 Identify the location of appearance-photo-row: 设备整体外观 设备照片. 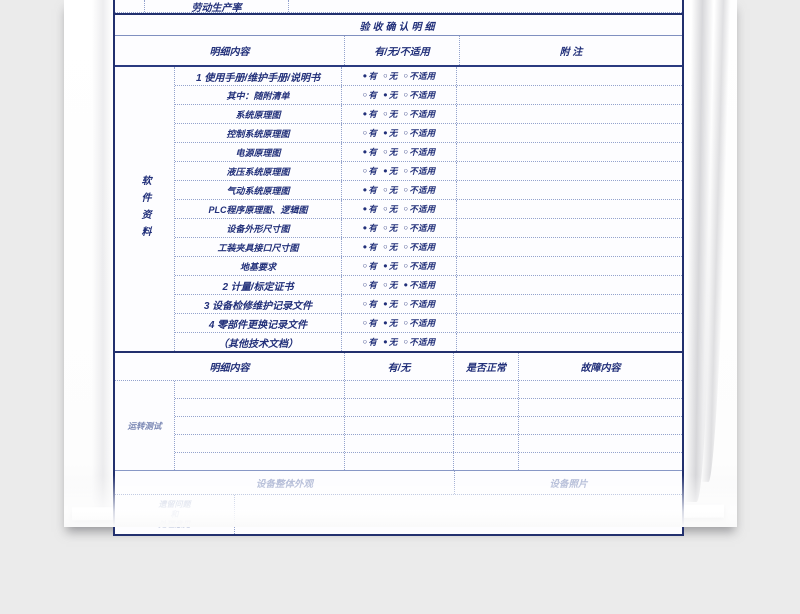
(398, 482).